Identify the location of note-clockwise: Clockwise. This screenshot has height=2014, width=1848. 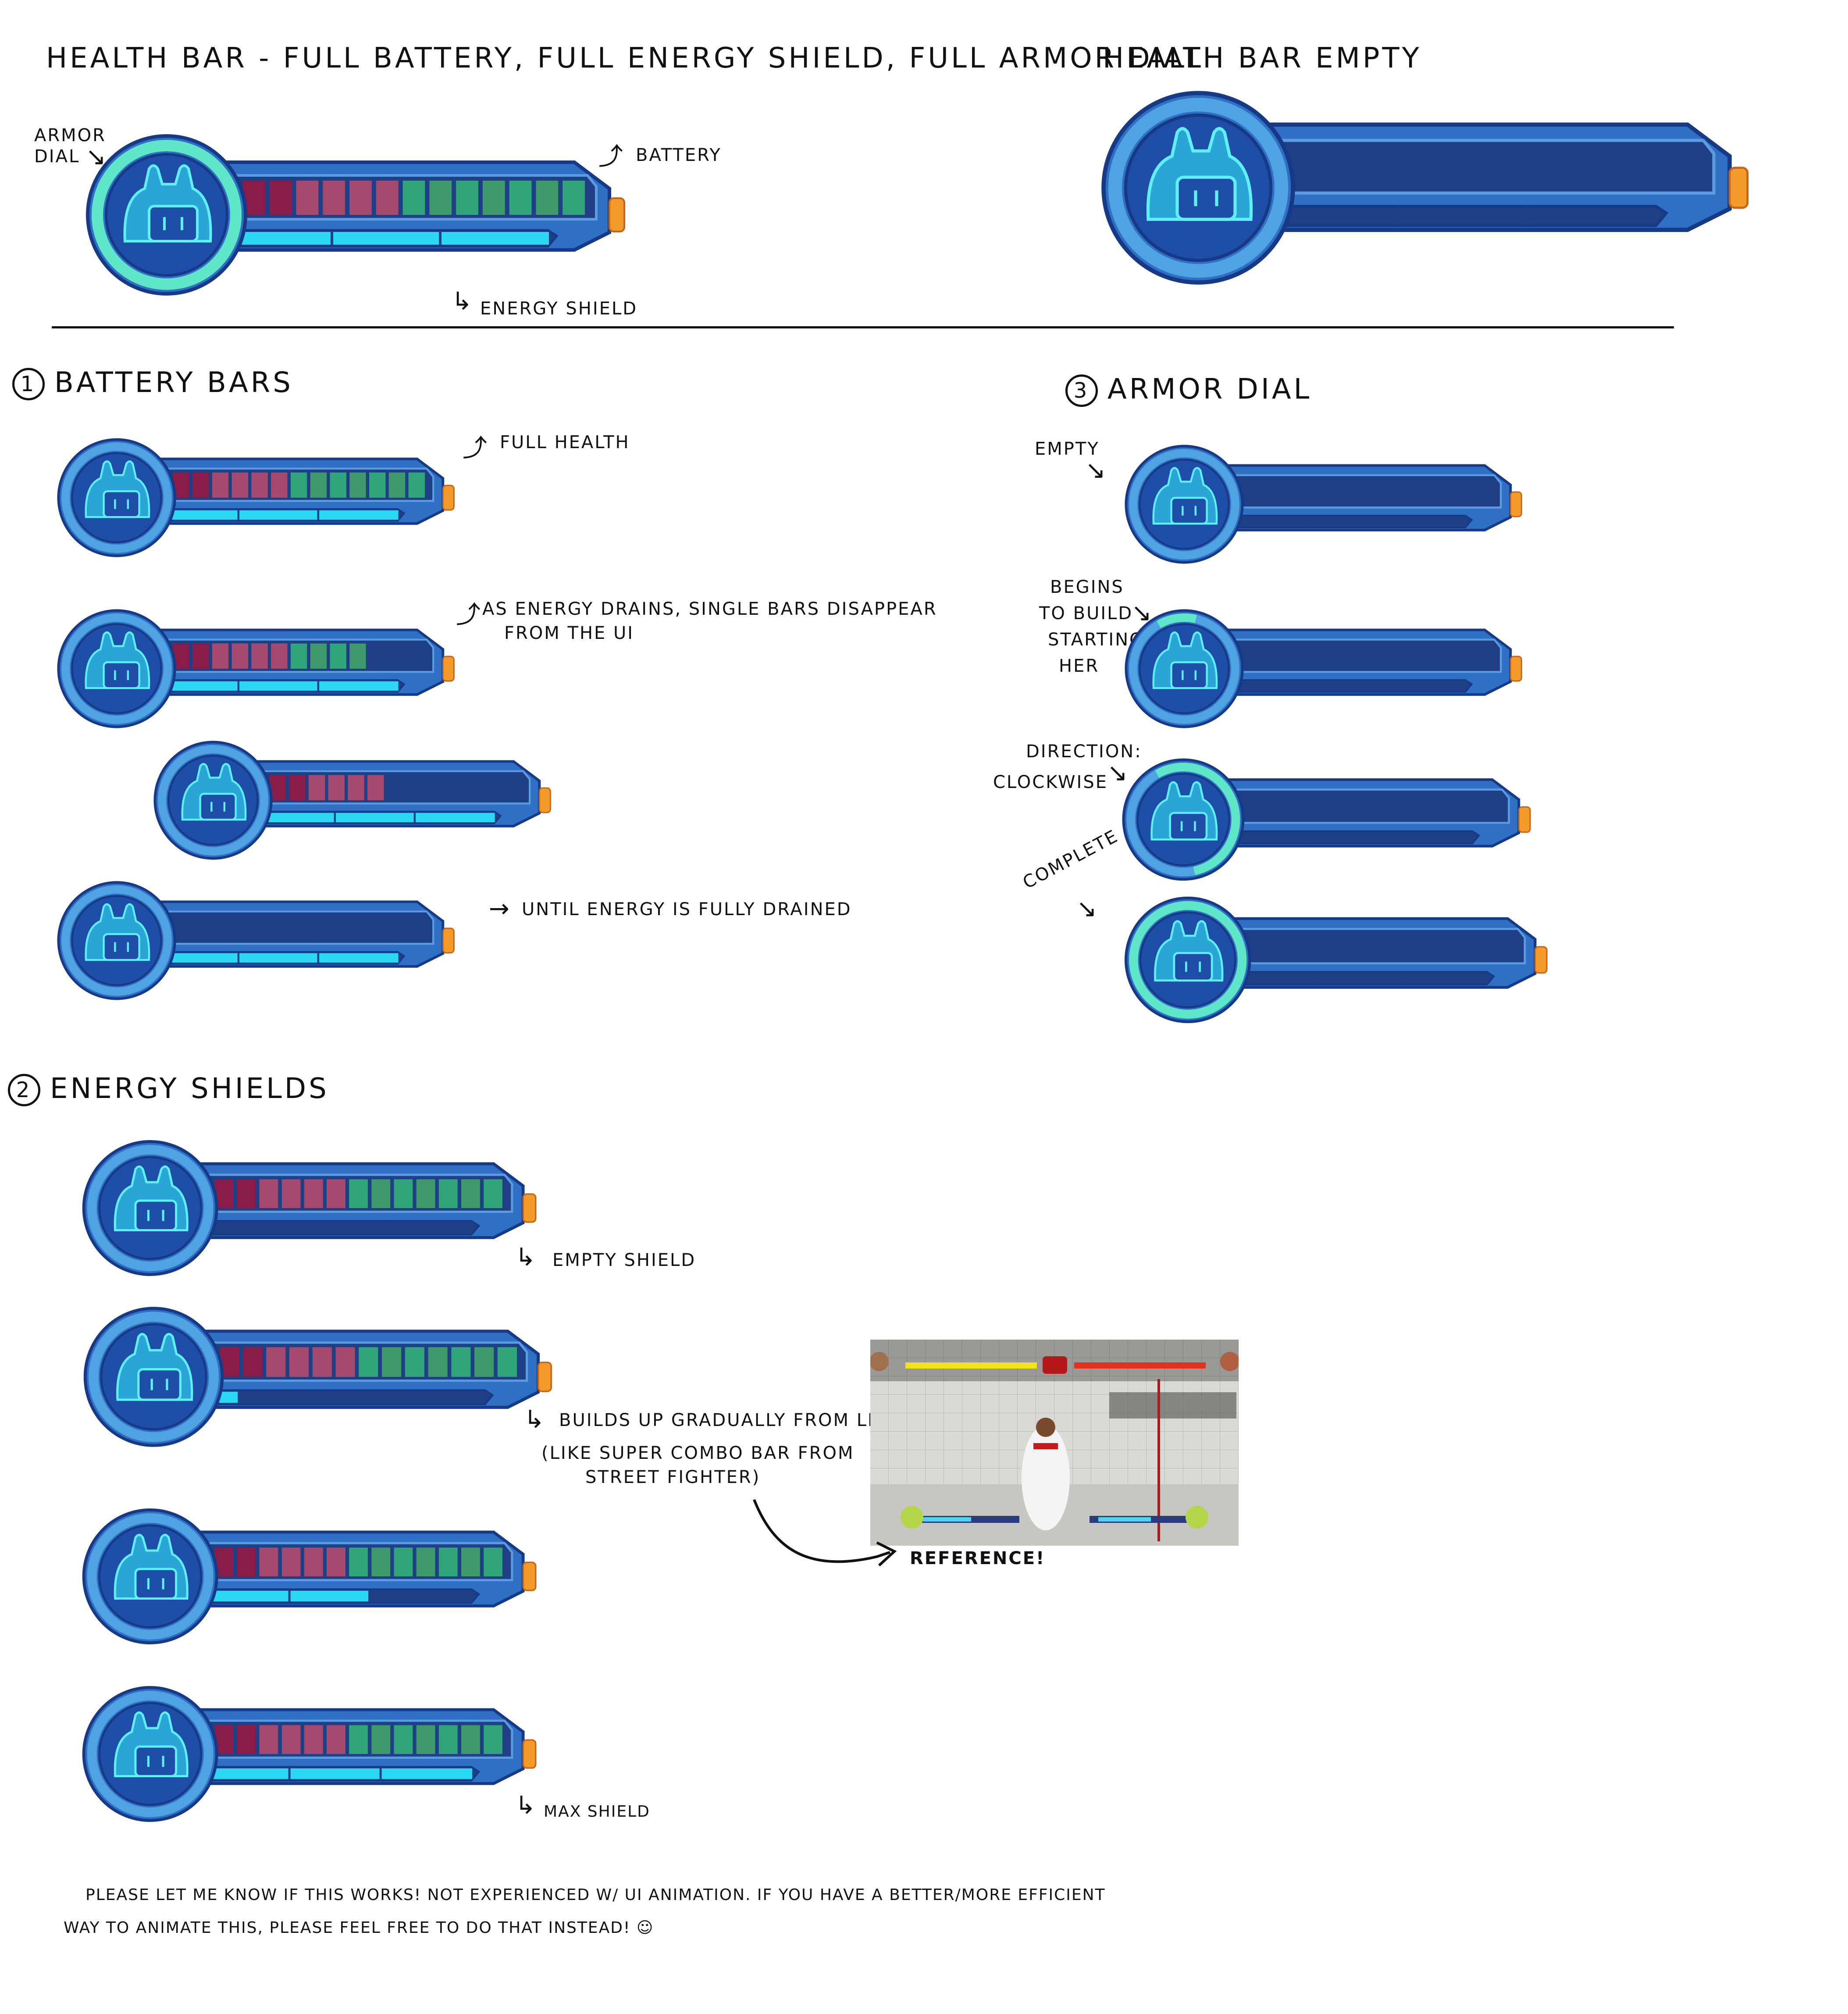
(1050, 782).